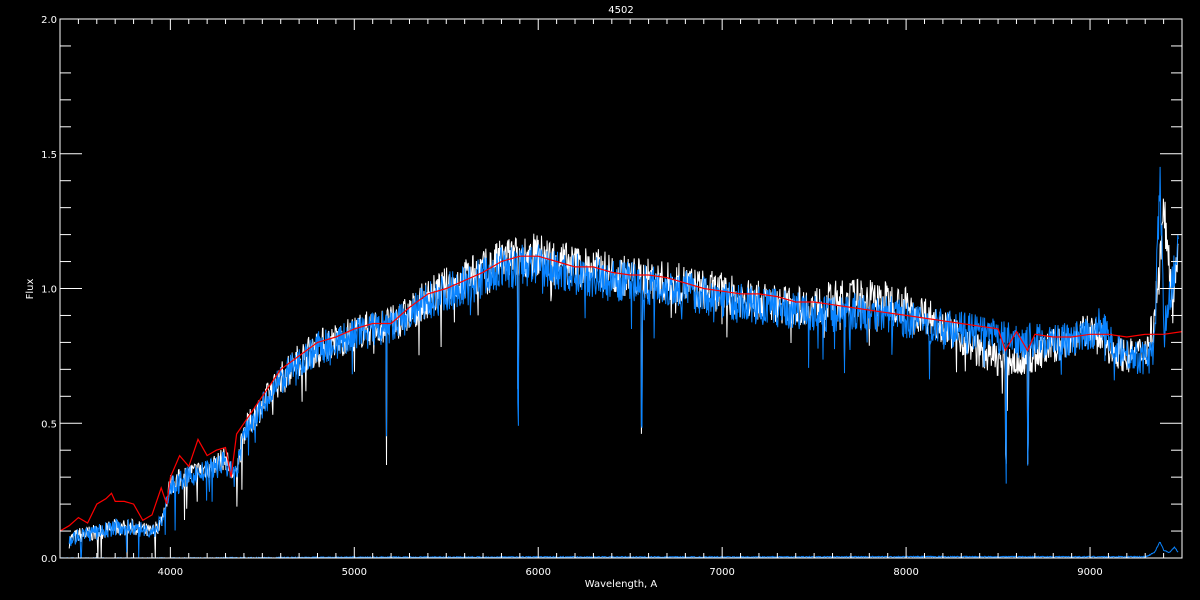 The height and width of the screenshot is (600, 1200). Describe the element at coordinates (49, 424) in the screenshot. I see `y-tick-label: 0.5` at that location.